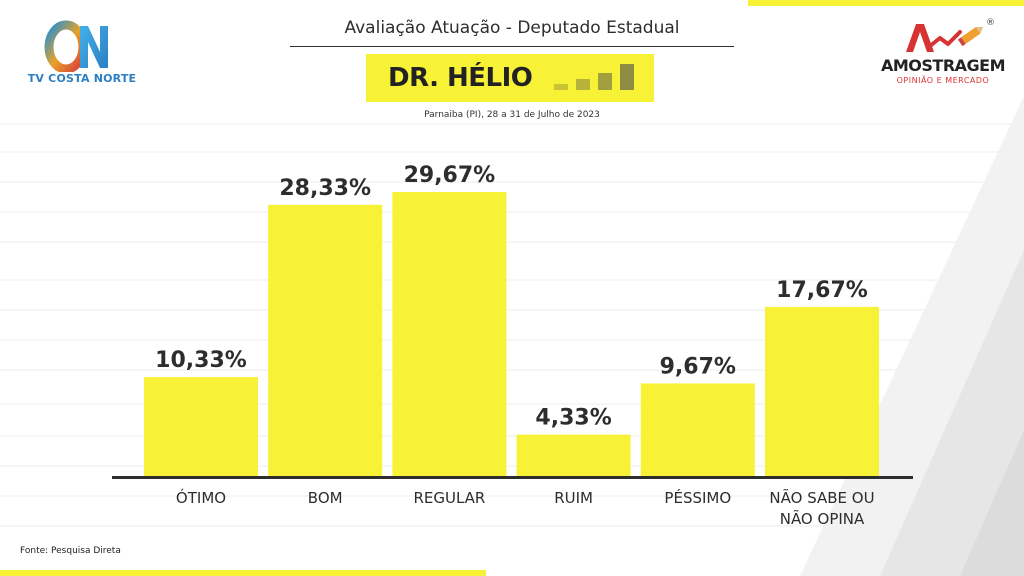 The height and width of the screenshot is (576, 1024). Describe the element at coordinates (449, 498) in the screenshot. I see `category-label-2-0: REGULAR` at that location.